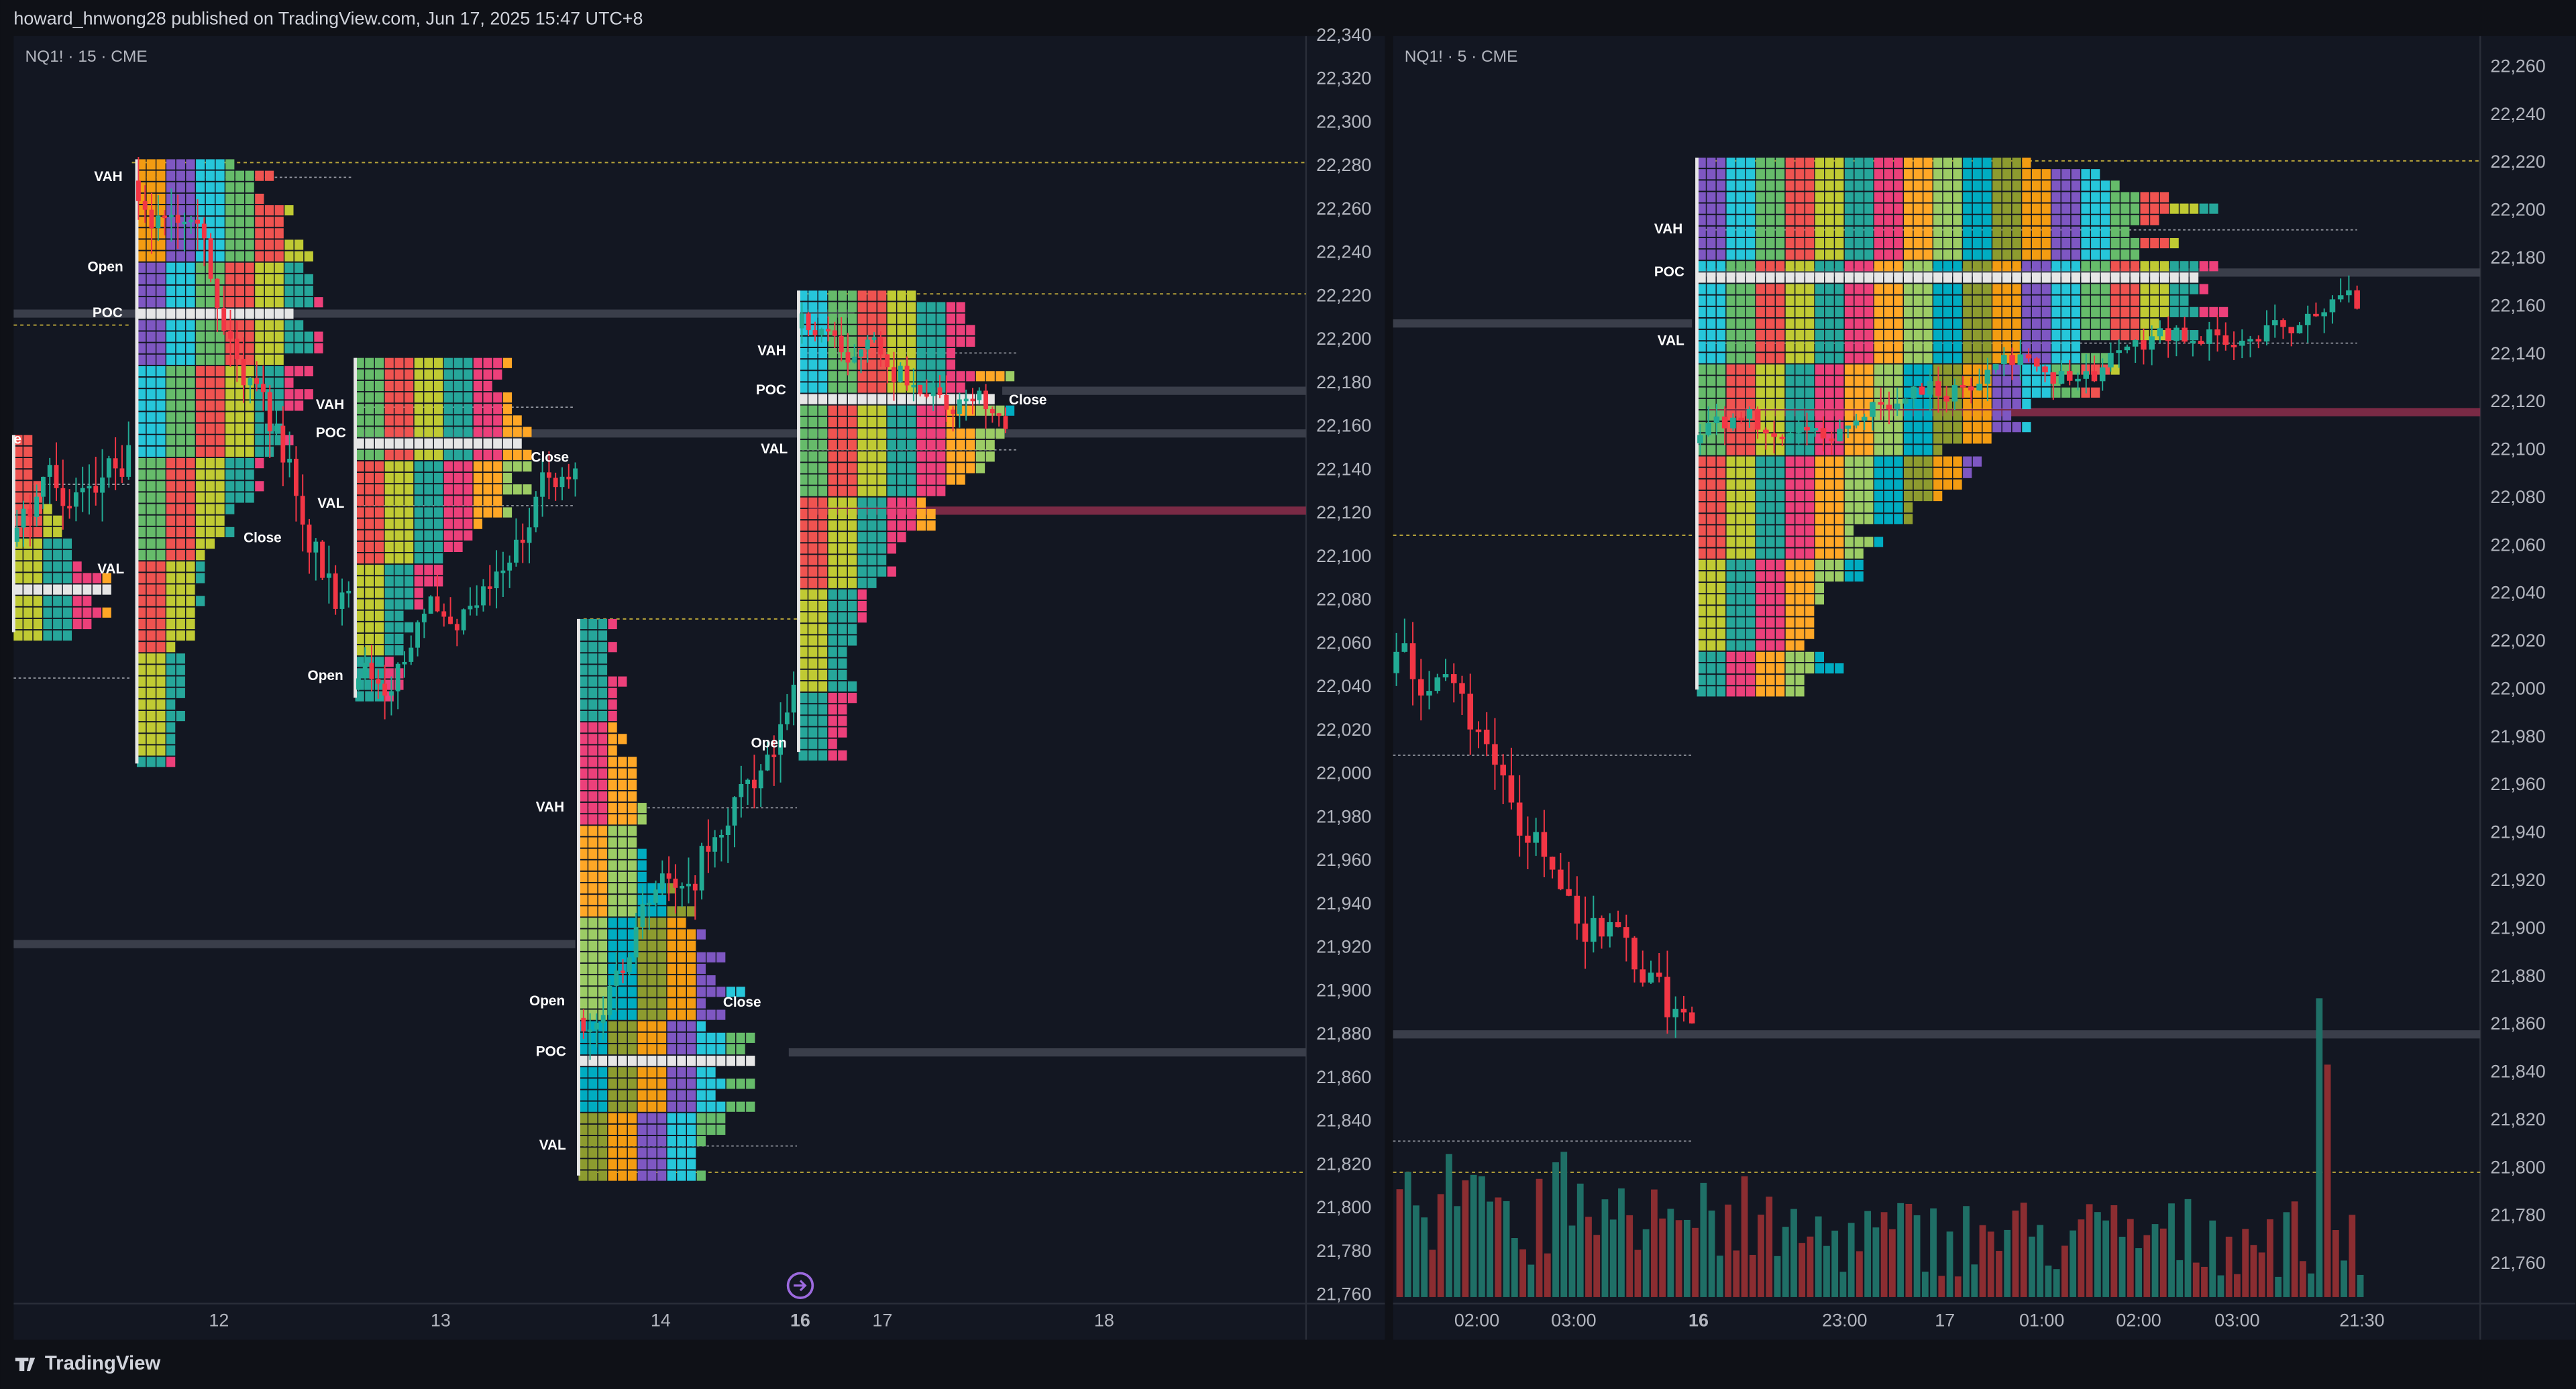 The width and height of the screenshot is (2576, 1389). I want to click on jump-icon, so click(800, 1285).